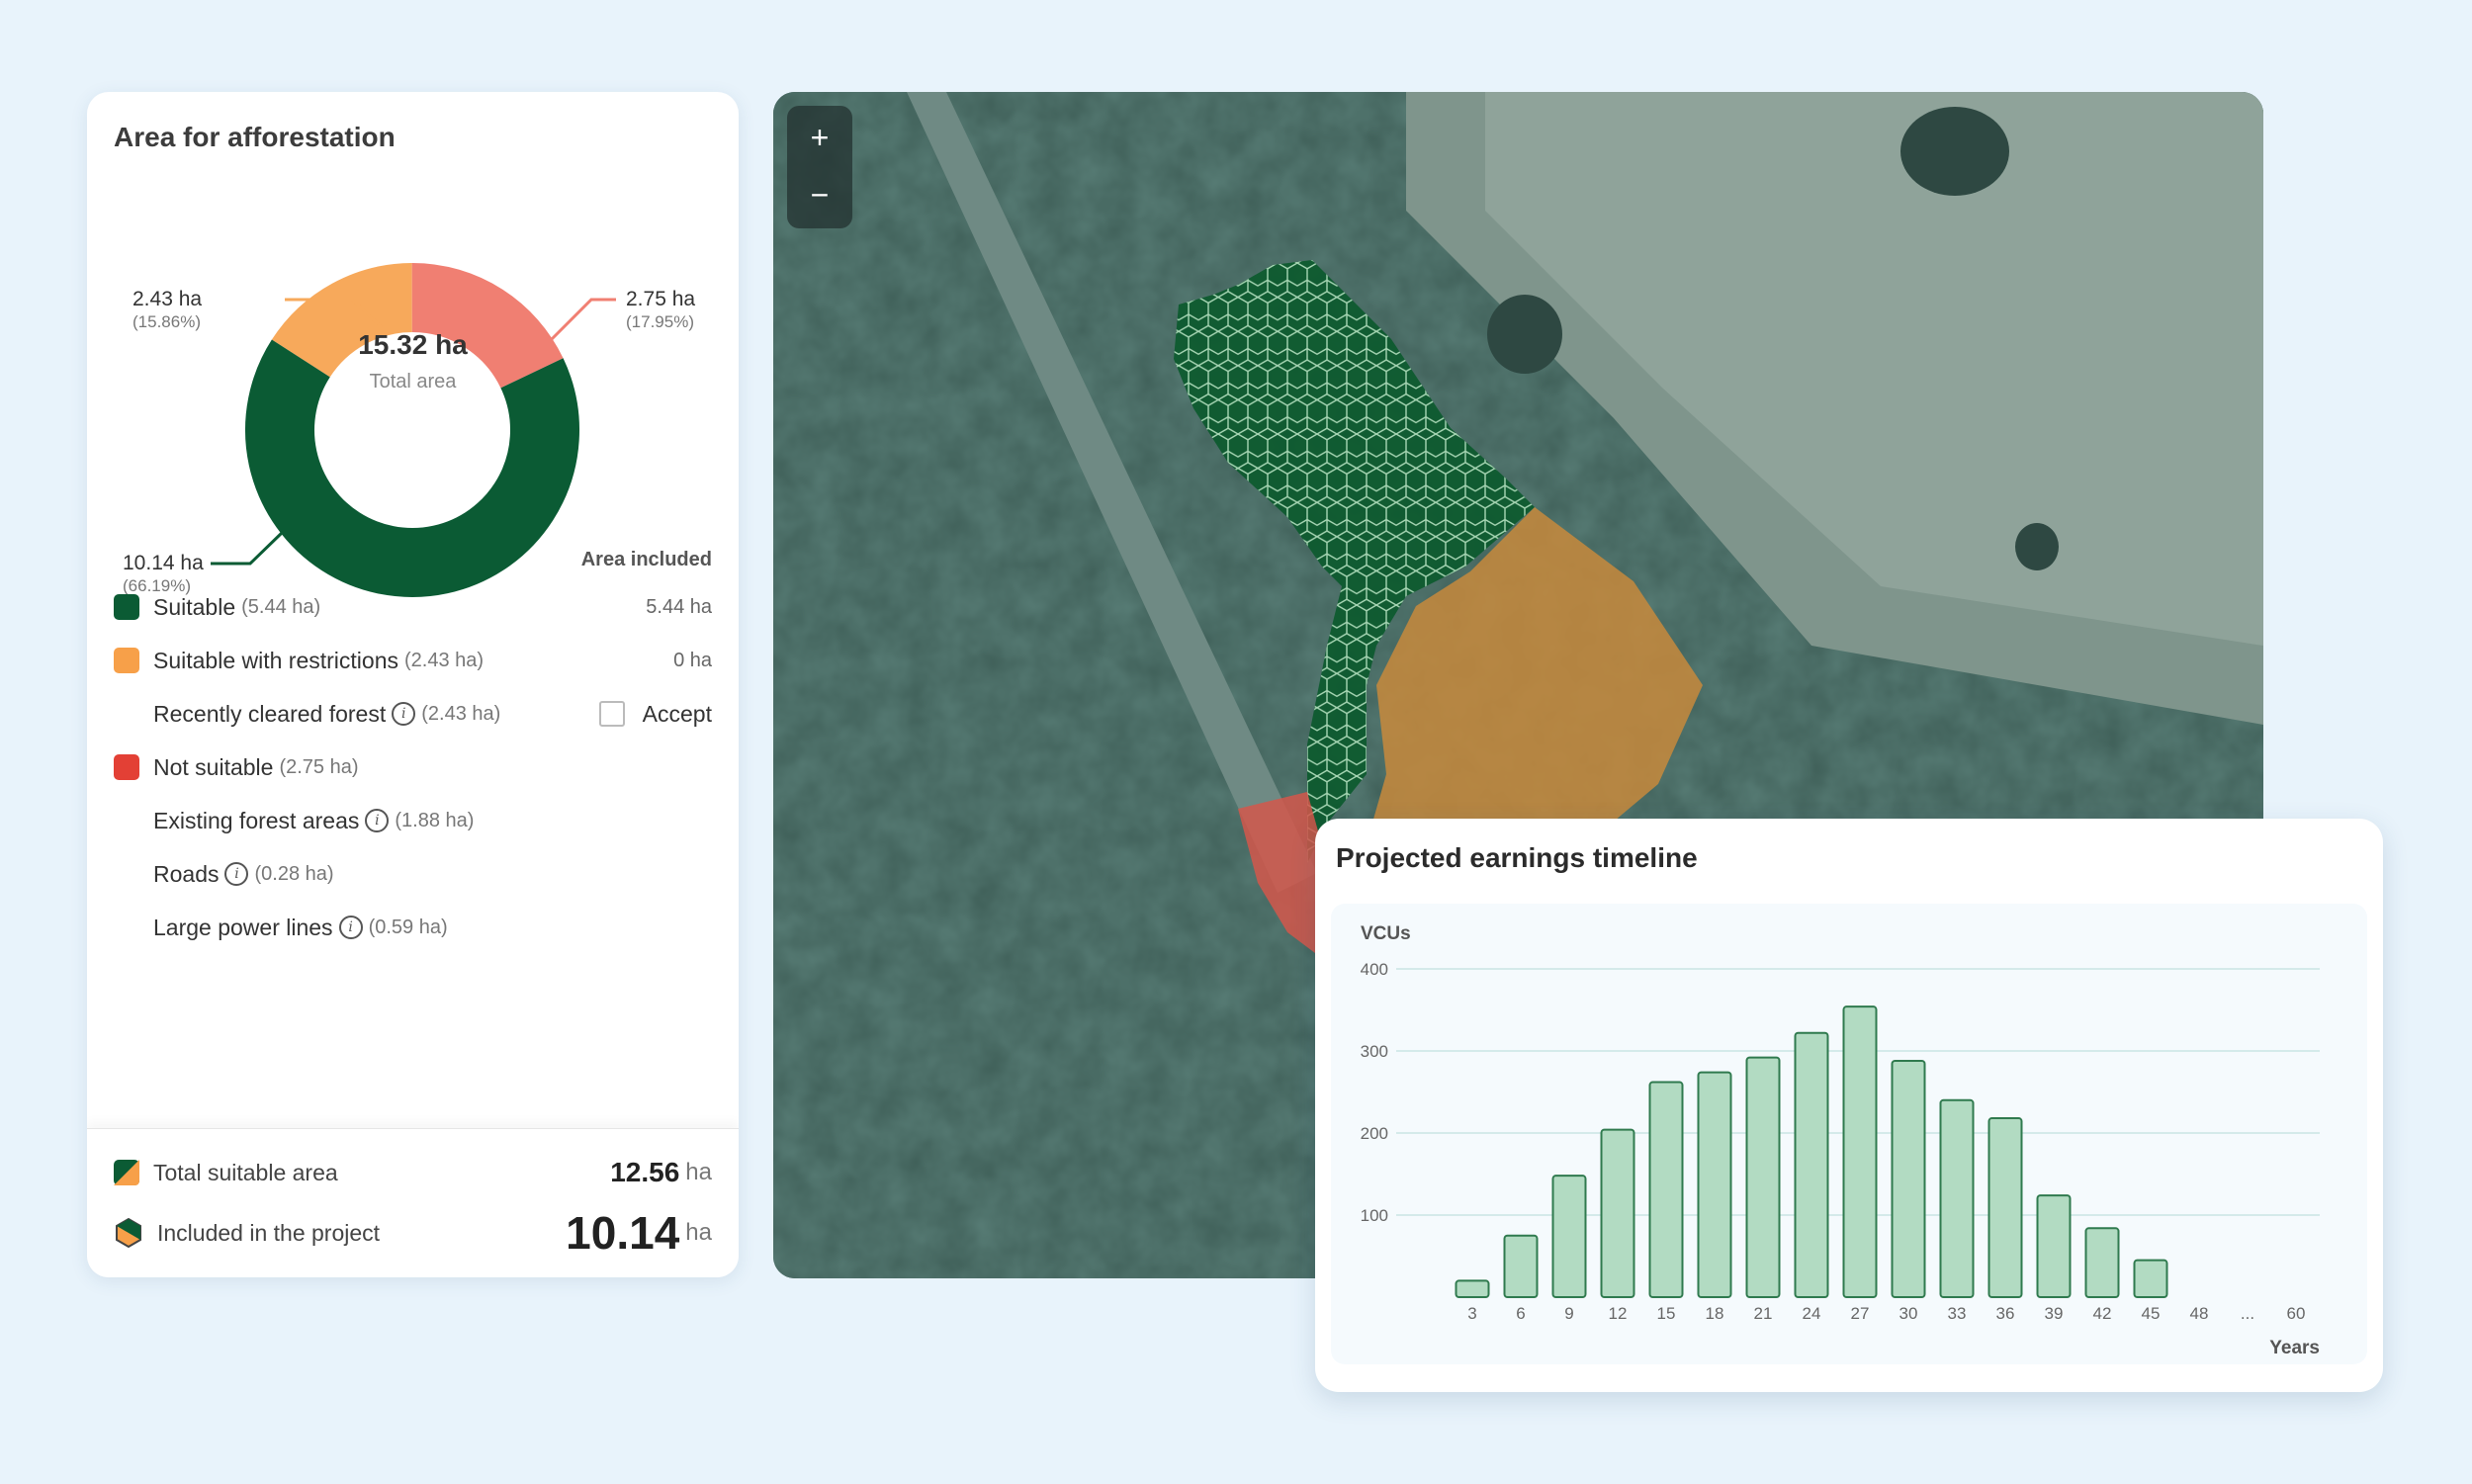 The height and width of the screenshot is (1484, 2472). Describe the element at coordinates (255, 137) in the screenshot. I see `panel-title: Area for afforestation` at that location.